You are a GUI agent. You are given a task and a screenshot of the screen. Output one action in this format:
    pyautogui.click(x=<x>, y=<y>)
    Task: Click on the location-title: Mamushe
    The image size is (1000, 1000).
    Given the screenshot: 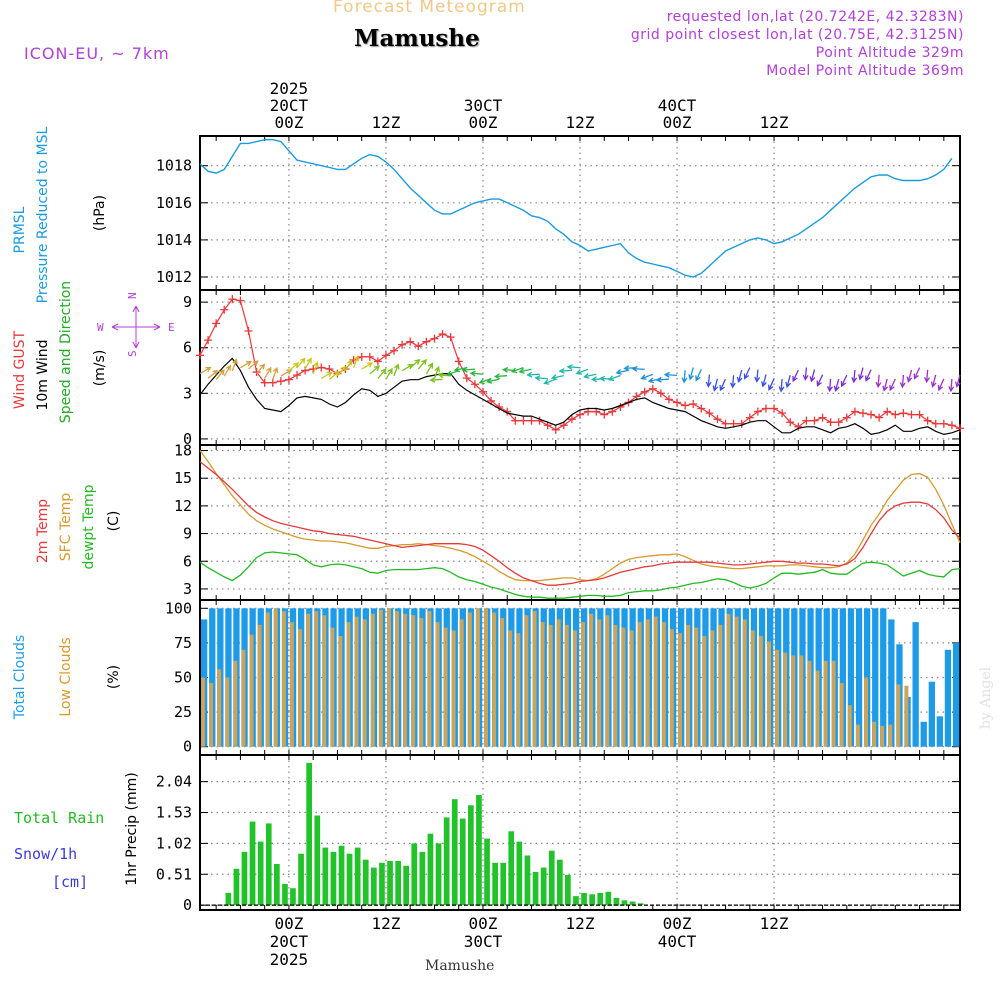 What is the action you would take?
    pyautogui.click(x=417, y=38)
    